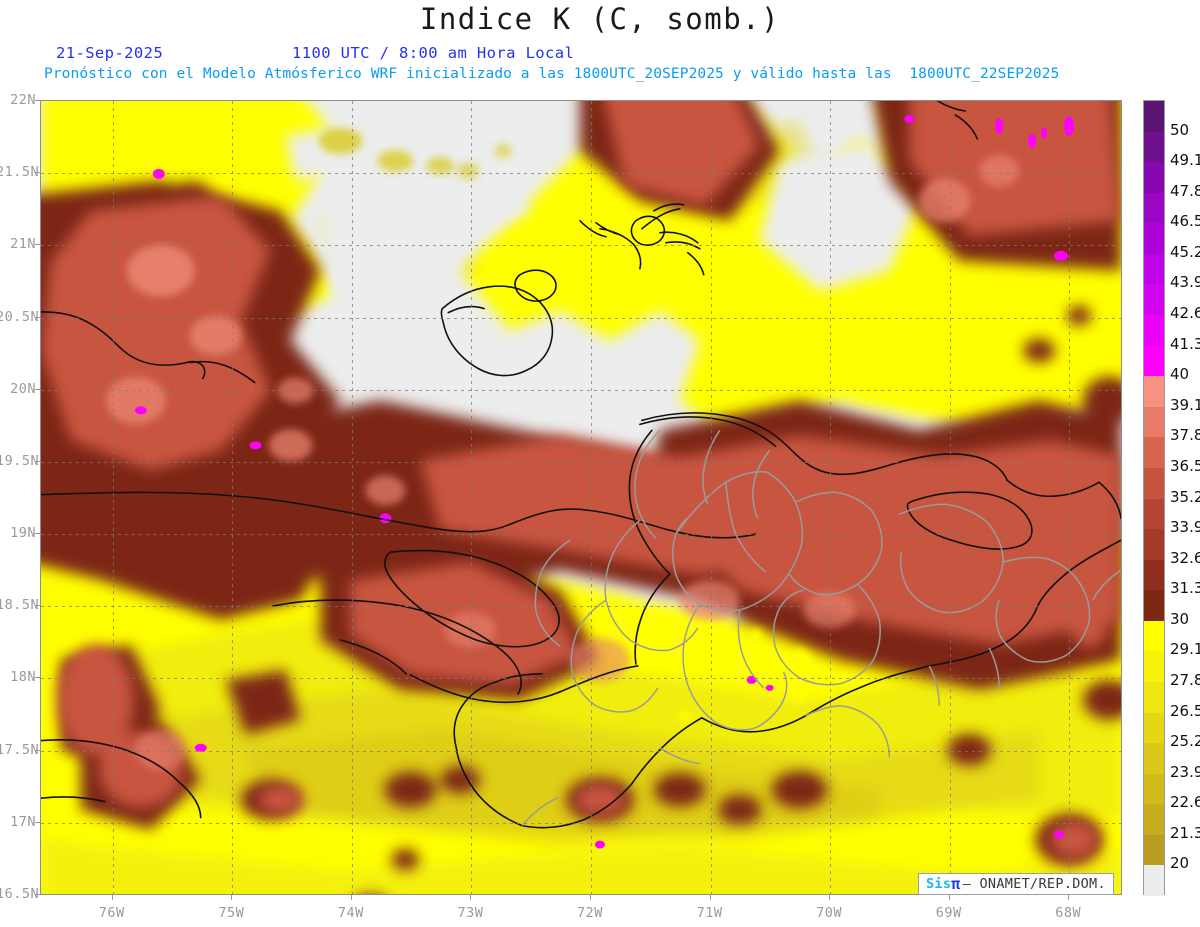 The width and height of the screenshot is (1200, 927). Describe the element at coordinates (1185, 741) in the screenshot. I see `colorbar-tick-label: 25.2` at that location.